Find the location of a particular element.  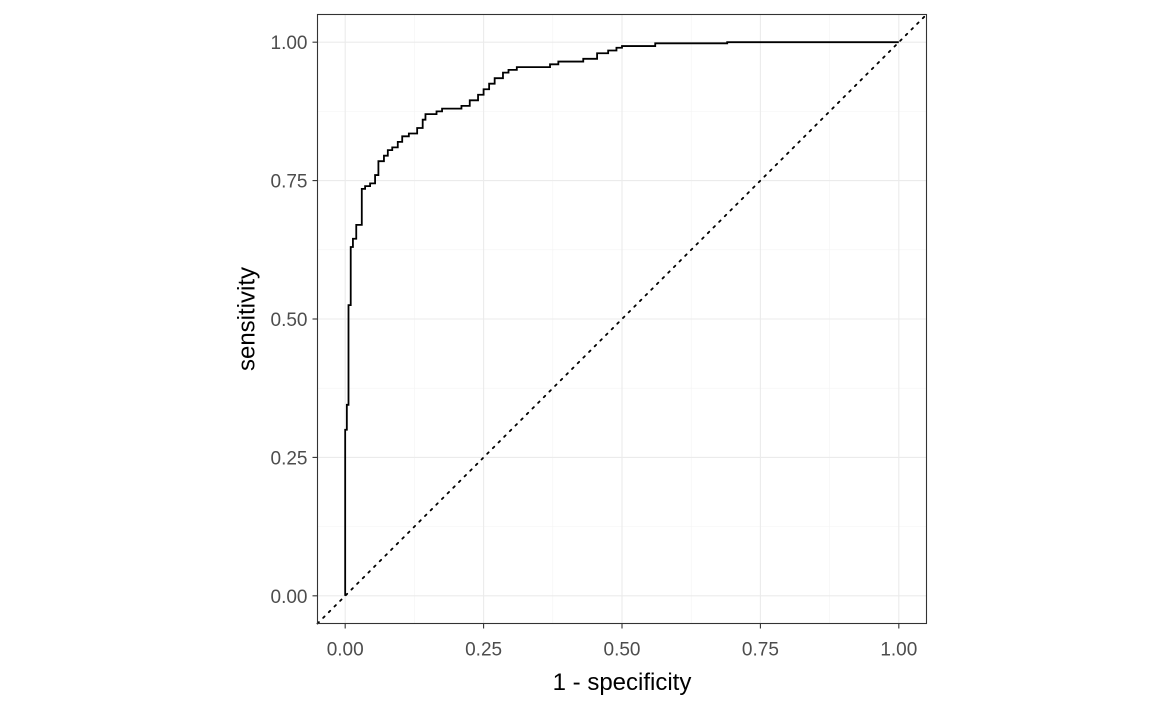

x-tick-label: 0.00 is located at coordinates (345, 650).